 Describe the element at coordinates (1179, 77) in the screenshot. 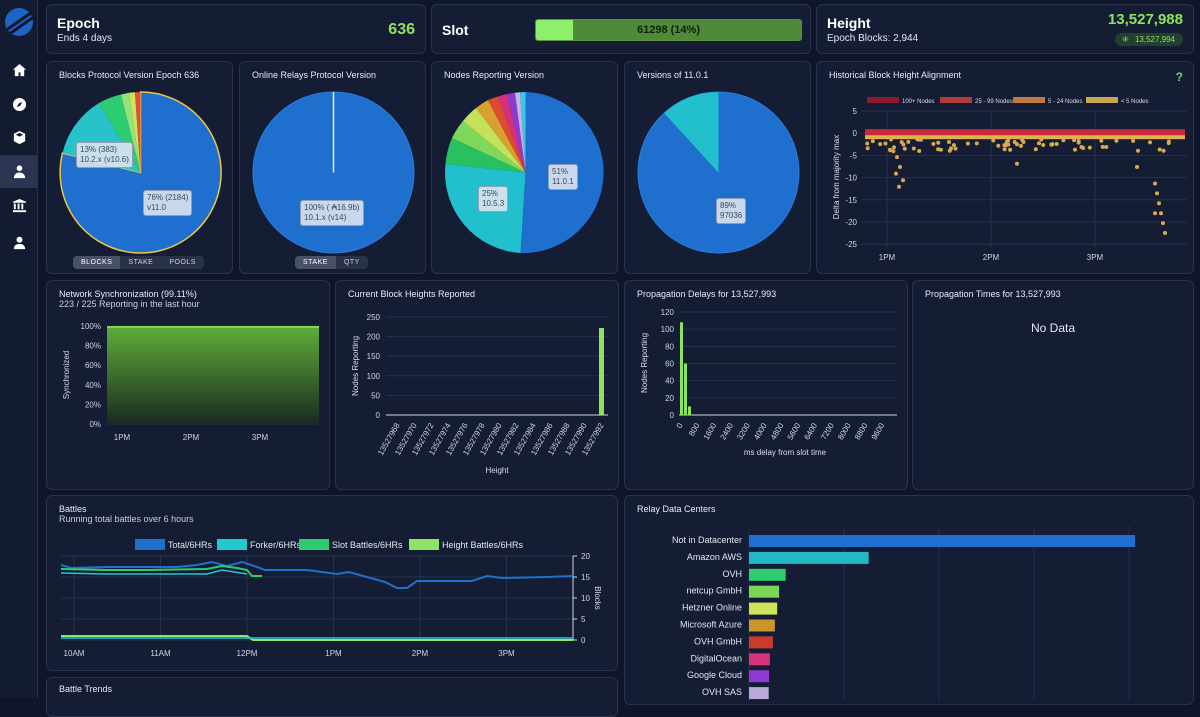

I see `help-icon: ?` at that location.